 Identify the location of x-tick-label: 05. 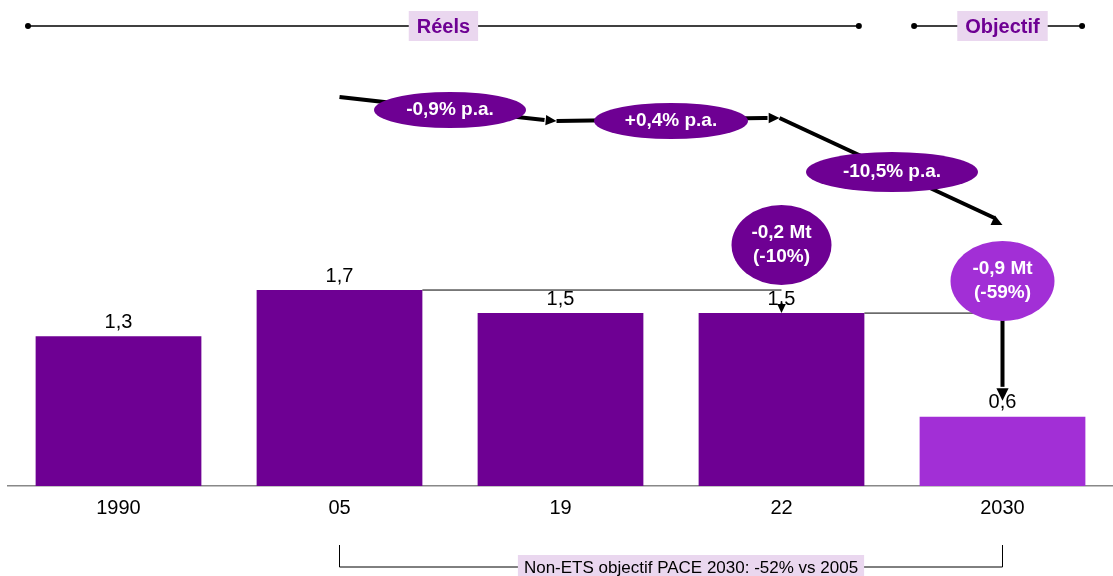
(339, 506).